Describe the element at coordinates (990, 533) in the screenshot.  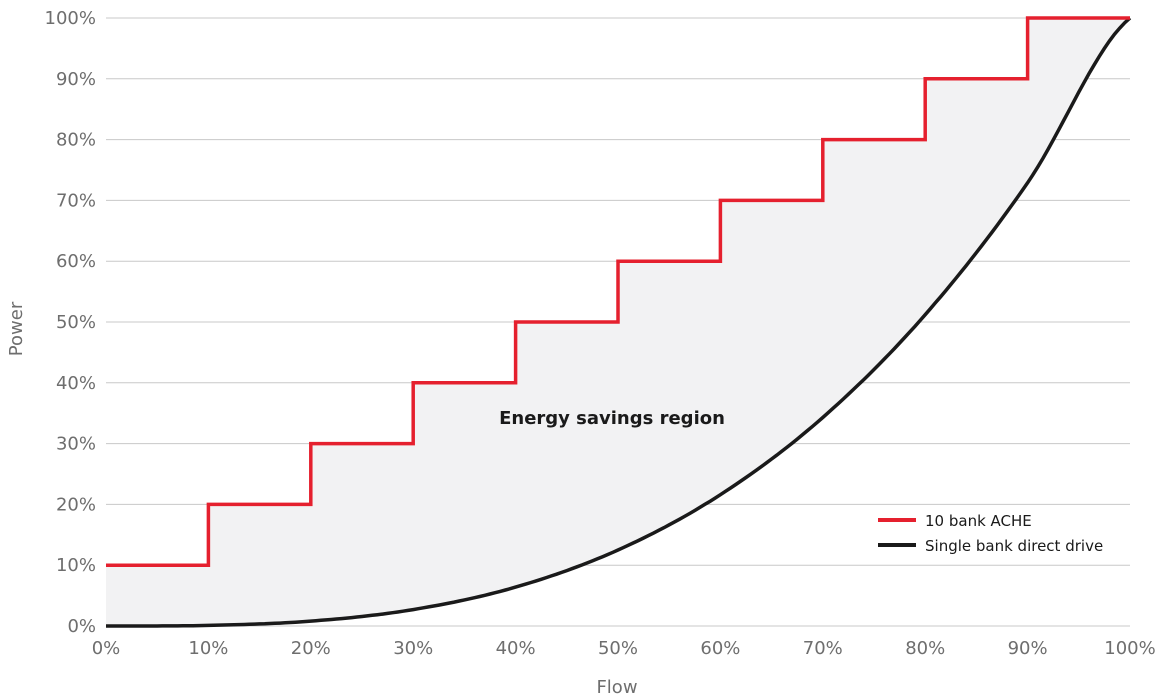
I see `legend: 10 bank ACHE Single bank direct drive` at that location.